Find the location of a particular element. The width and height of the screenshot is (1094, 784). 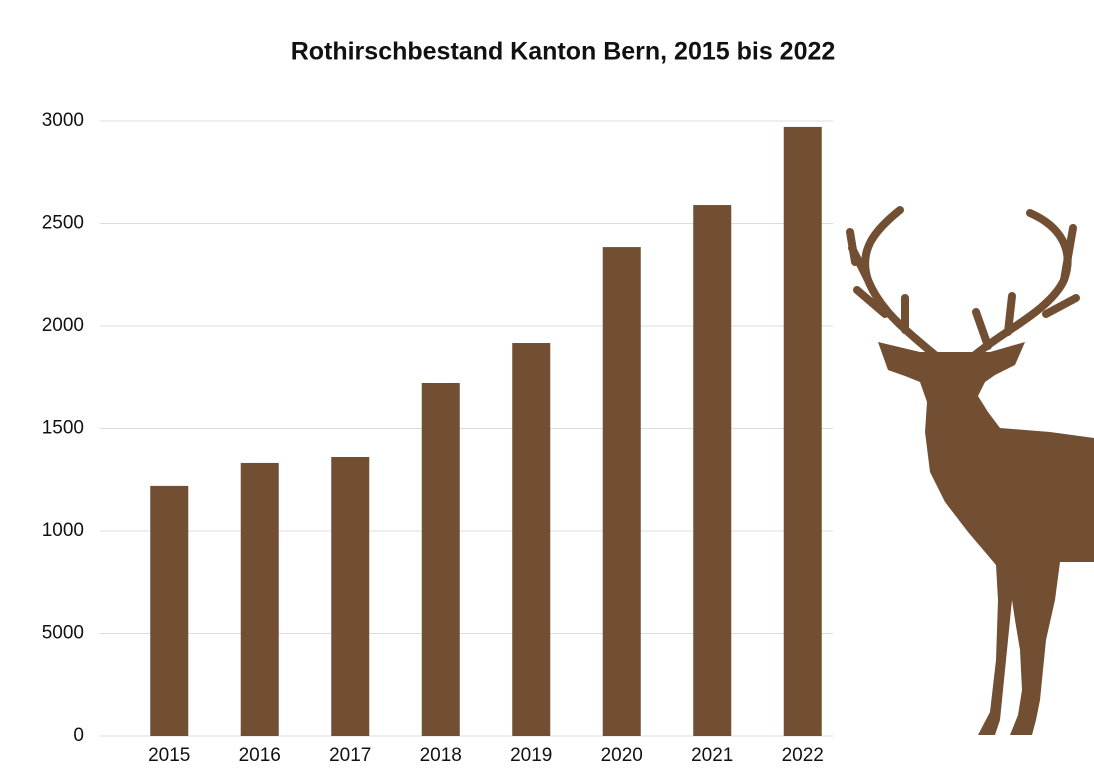

x-tick-label: 2017 is located at coordinates (350, 755).